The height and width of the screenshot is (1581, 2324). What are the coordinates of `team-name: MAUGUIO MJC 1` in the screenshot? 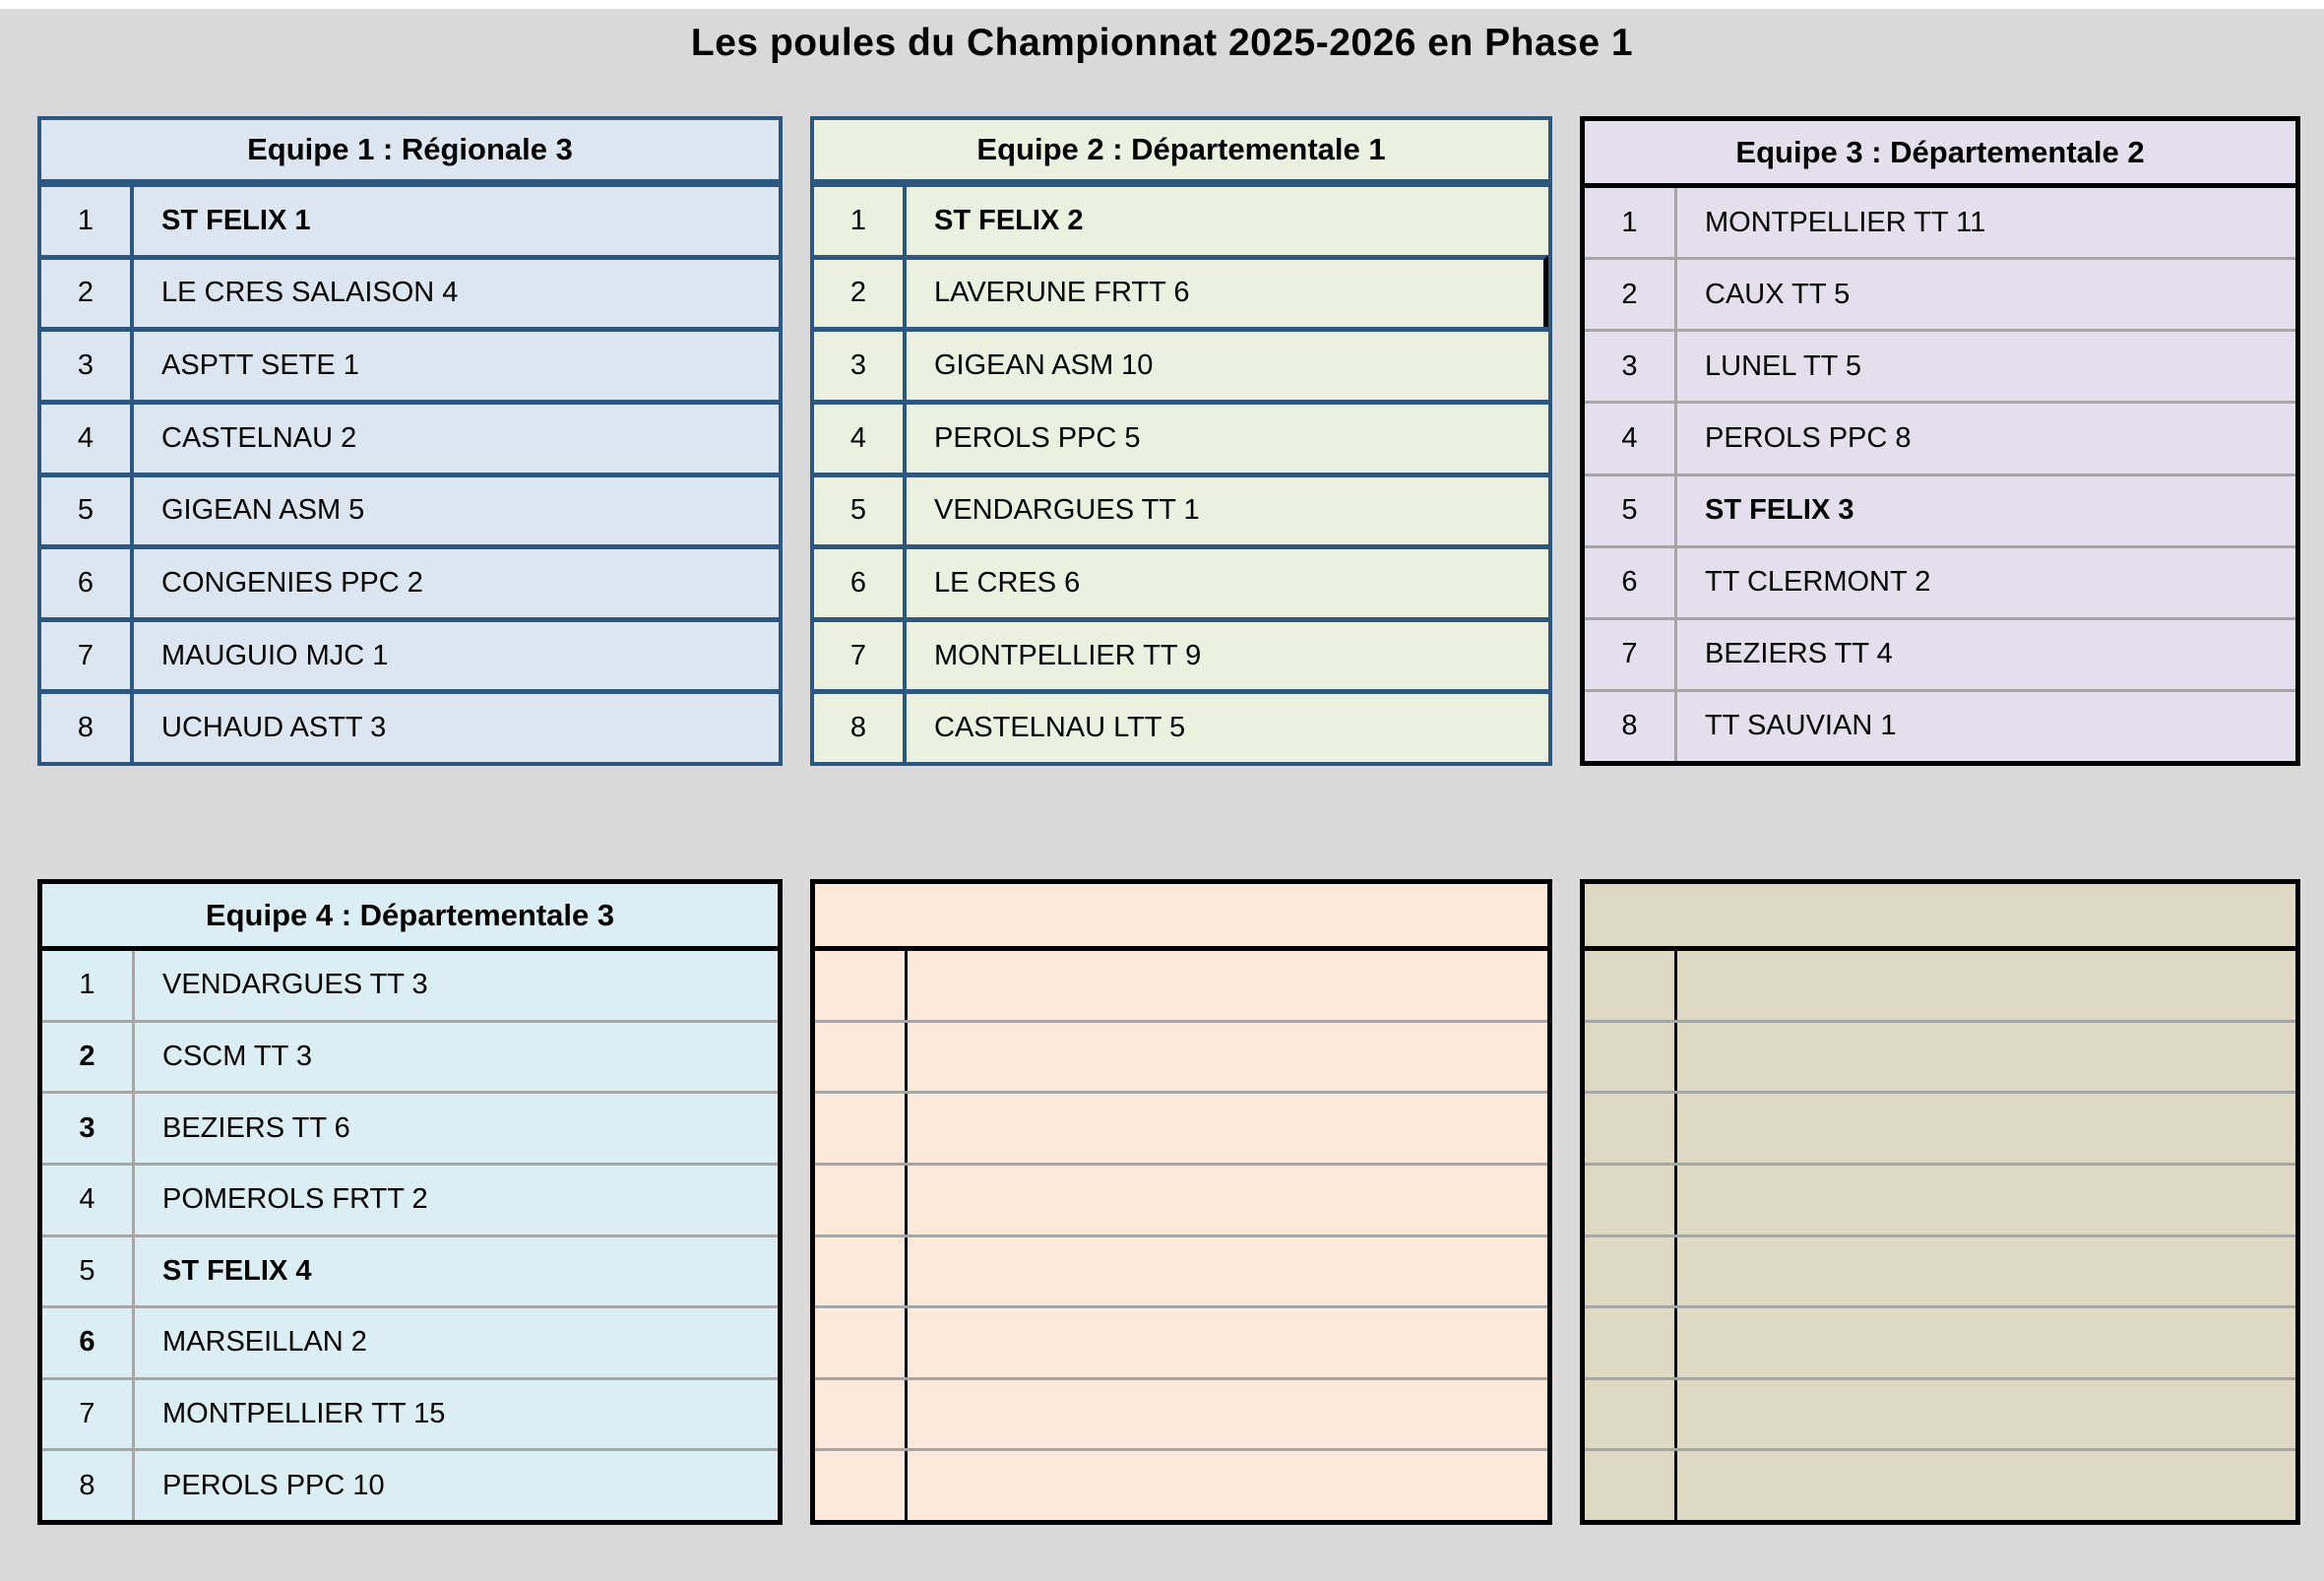 It's located at (275, 655).